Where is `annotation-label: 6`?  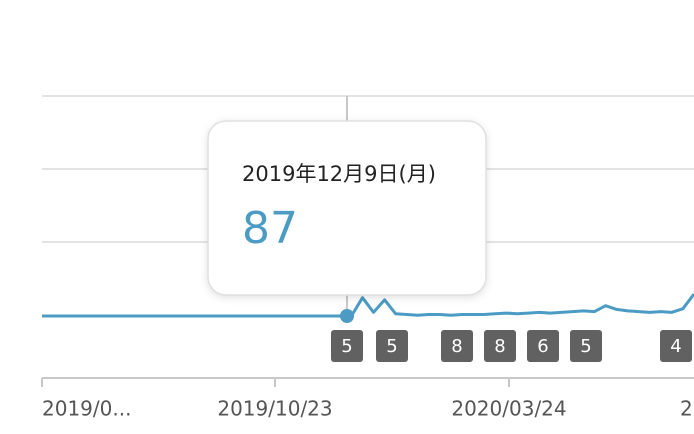 annotation-label: 6 is located at coordinates (542, 346).